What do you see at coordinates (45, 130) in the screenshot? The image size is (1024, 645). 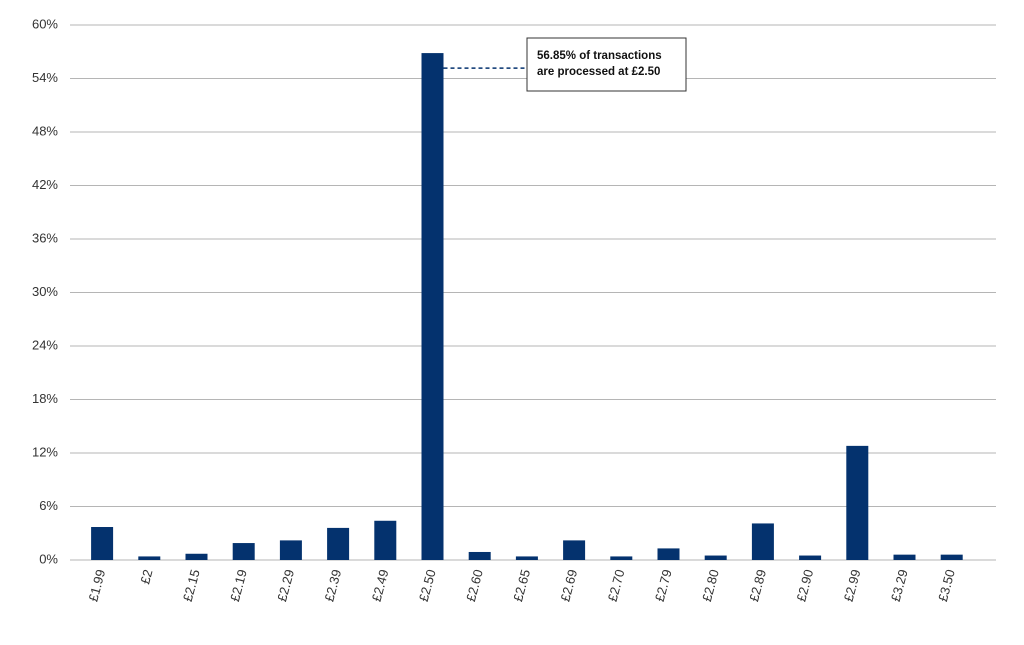 I see `y-tick-label: 48%` at bounding box center [45, 130].